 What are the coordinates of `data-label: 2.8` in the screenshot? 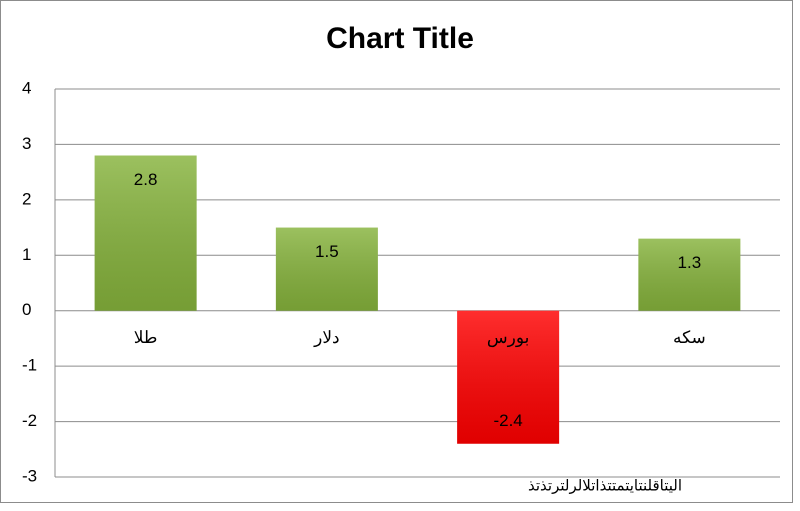 It's located at (146, 179).